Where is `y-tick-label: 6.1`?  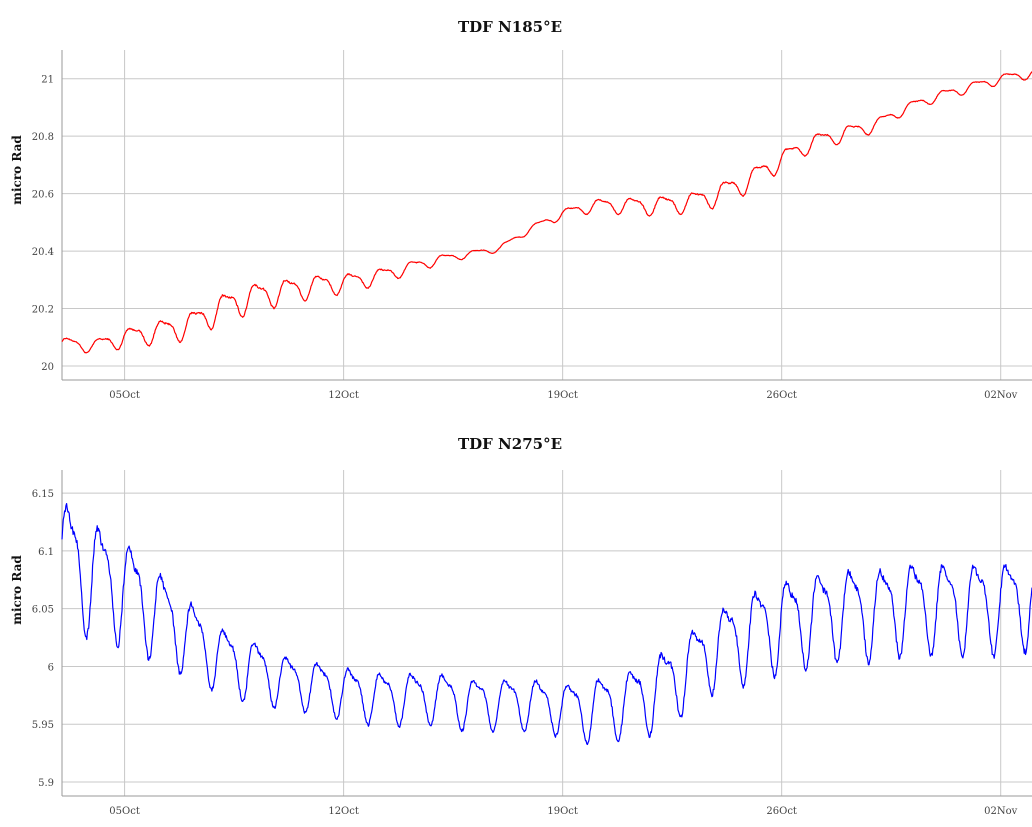 y-tick-label: 6.1 is located at coordinates (46, 552).